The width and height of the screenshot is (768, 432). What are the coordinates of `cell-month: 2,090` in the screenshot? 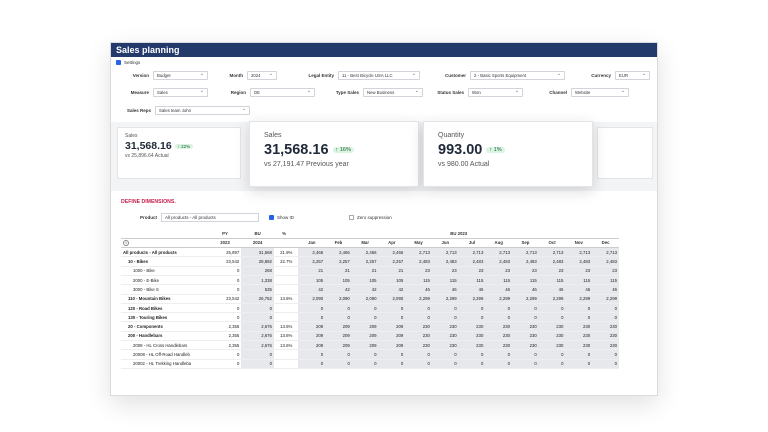 It's located at (365, 299).